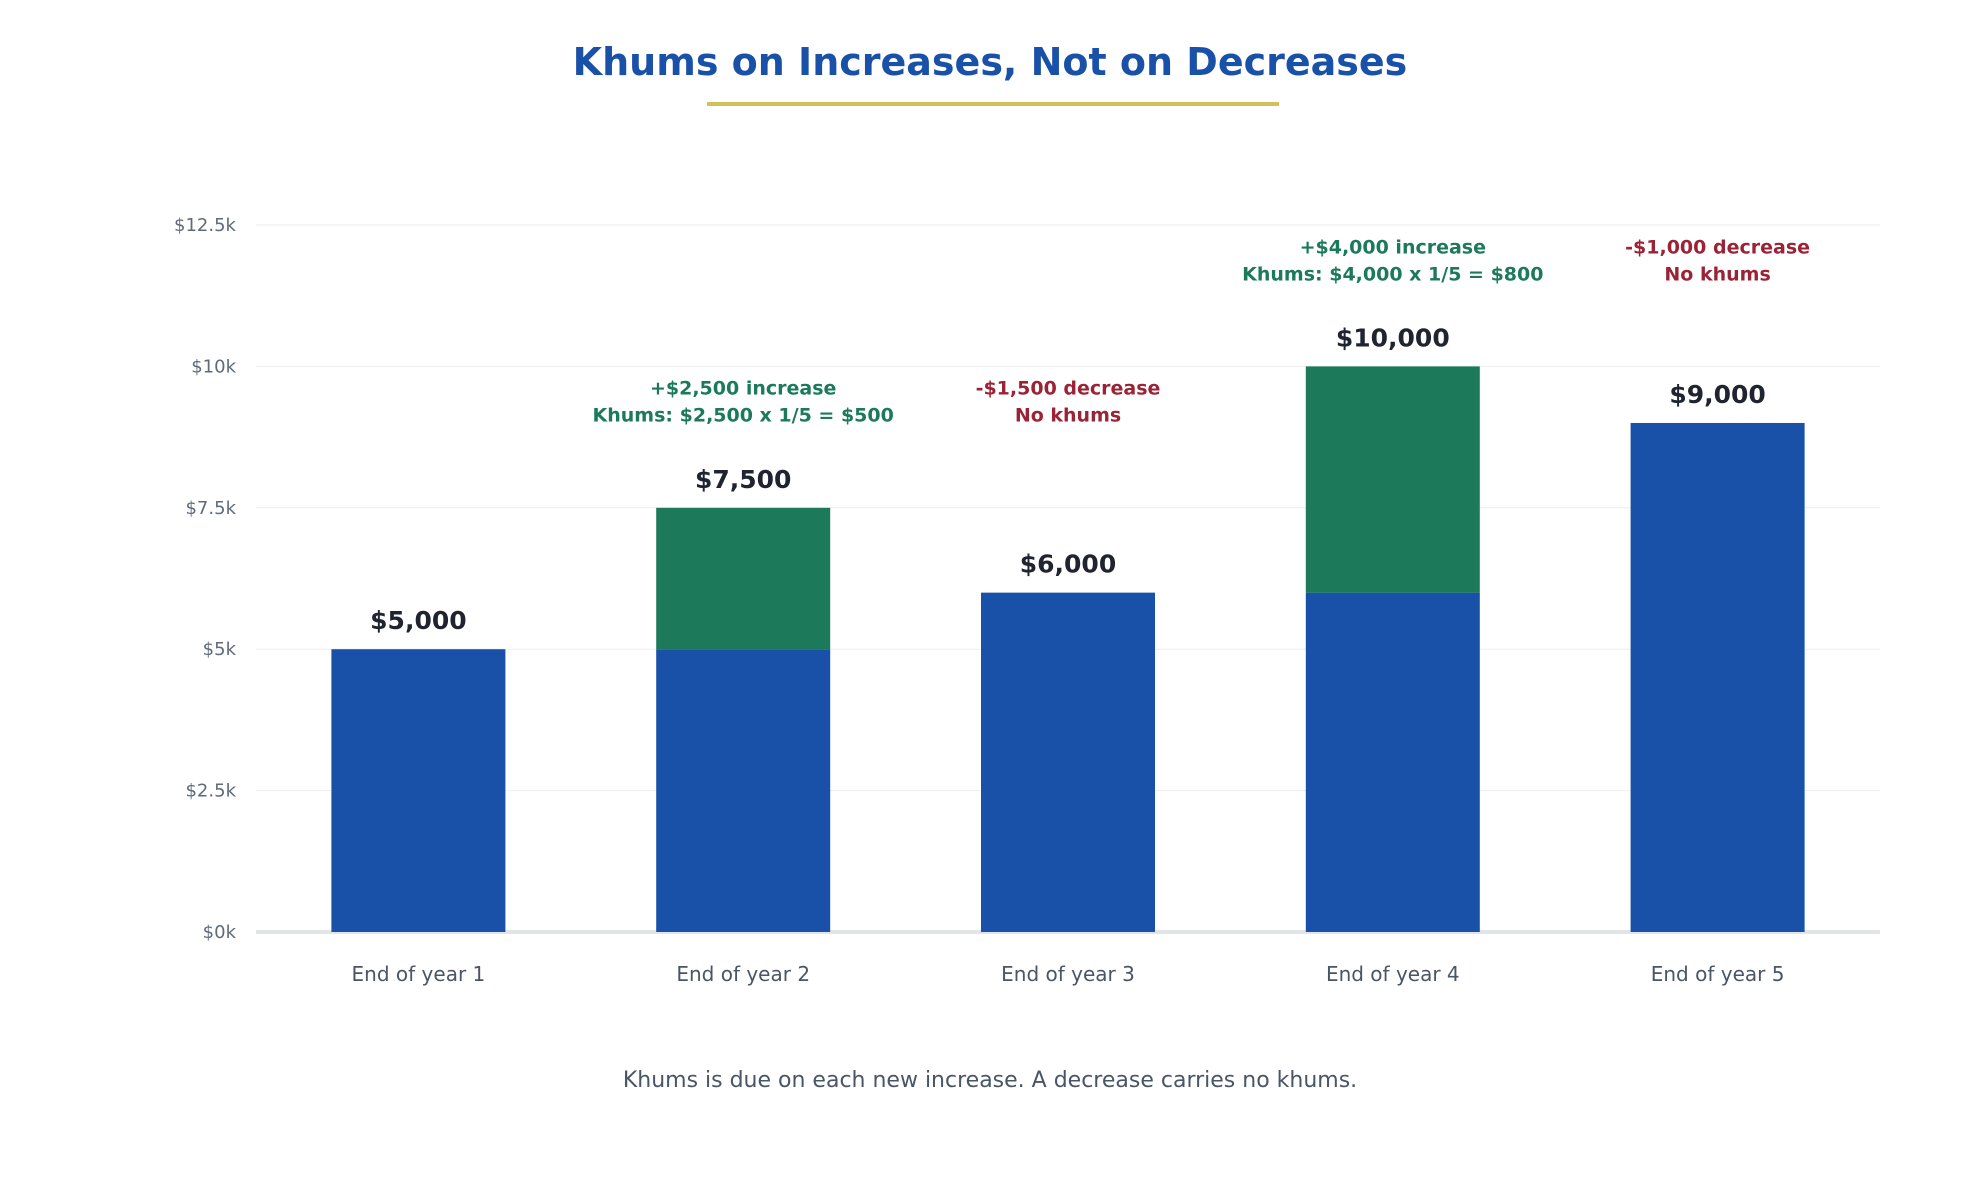  Describe the element at coordinates (210, 508) in the screenshot. I see `y-tick-label: $7.5k` at that location.